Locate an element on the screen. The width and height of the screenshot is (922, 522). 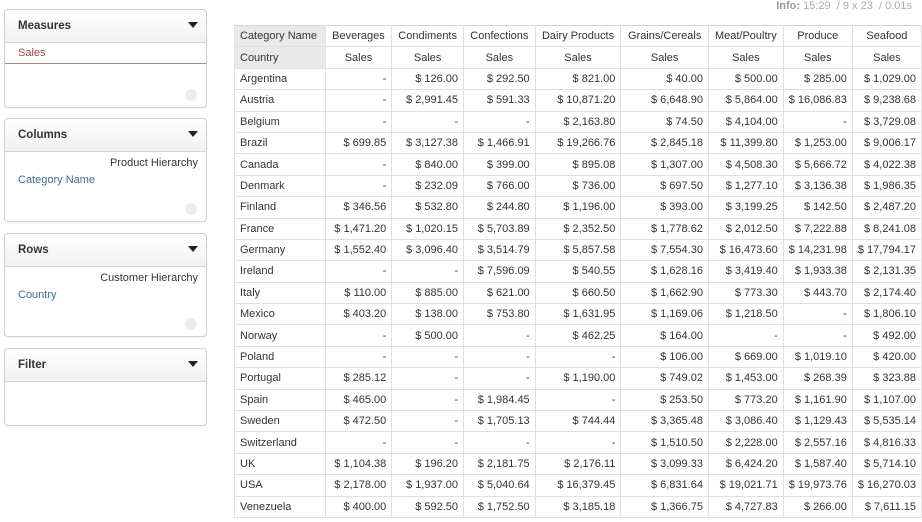
table-cell: $ 1,631.95 is located at coordinates (578, 314).